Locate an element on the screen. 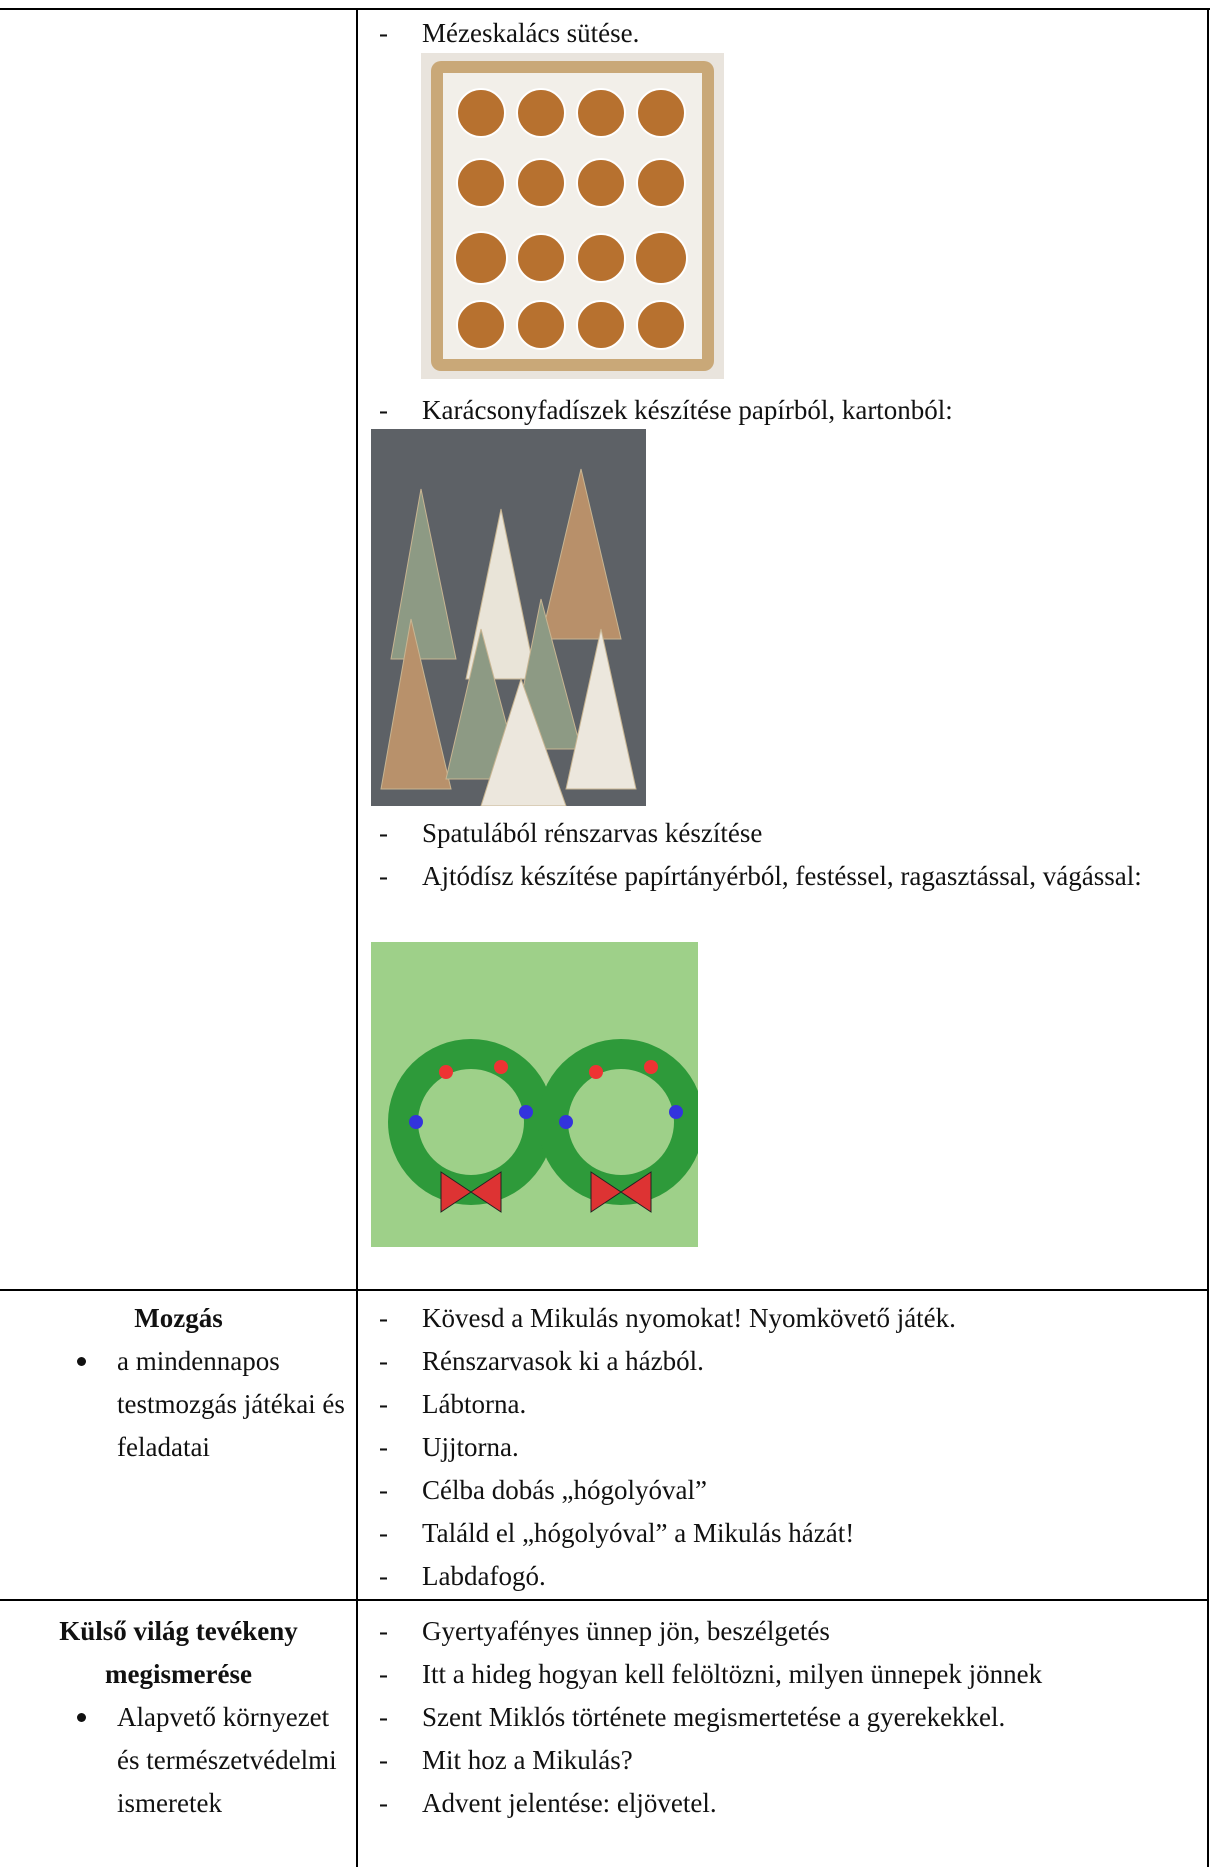 Image resolution: width=1213 pixels, height=1867 pixels. tree-ornament-image is located at coordinates (508, 617).